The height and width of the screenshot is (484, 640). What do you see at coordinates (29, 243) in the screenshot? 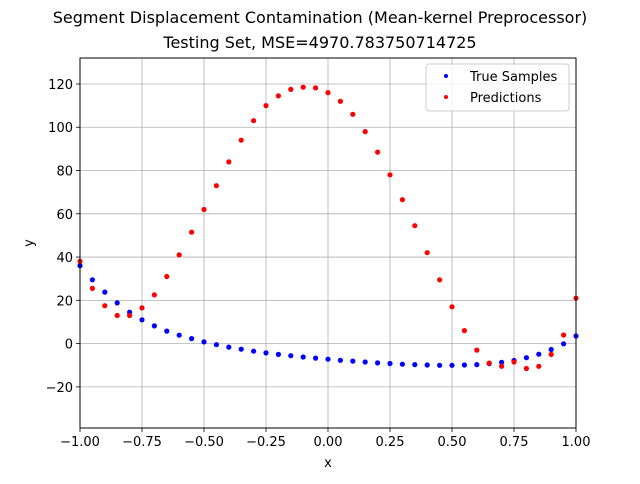
I see `y-axis-label: y` at bounding box center [29, 243].